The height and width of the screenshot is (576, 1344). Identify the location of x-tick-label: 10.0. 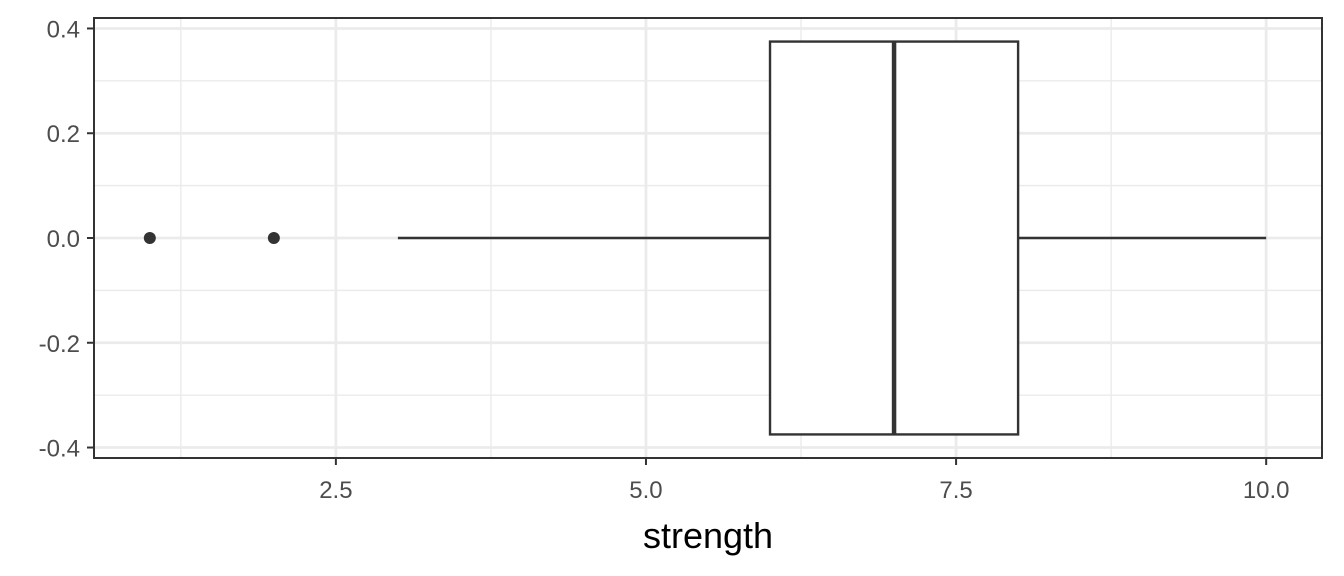
(1266, 490).